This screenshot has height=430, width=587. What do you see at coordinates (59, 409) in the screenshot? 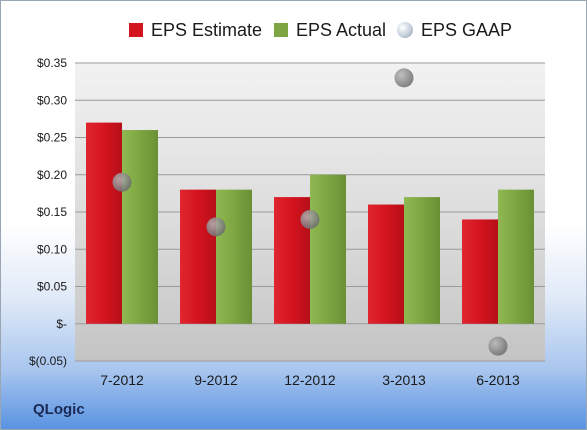
I see `company-label: QLogic` at bounding box center [59, 409].